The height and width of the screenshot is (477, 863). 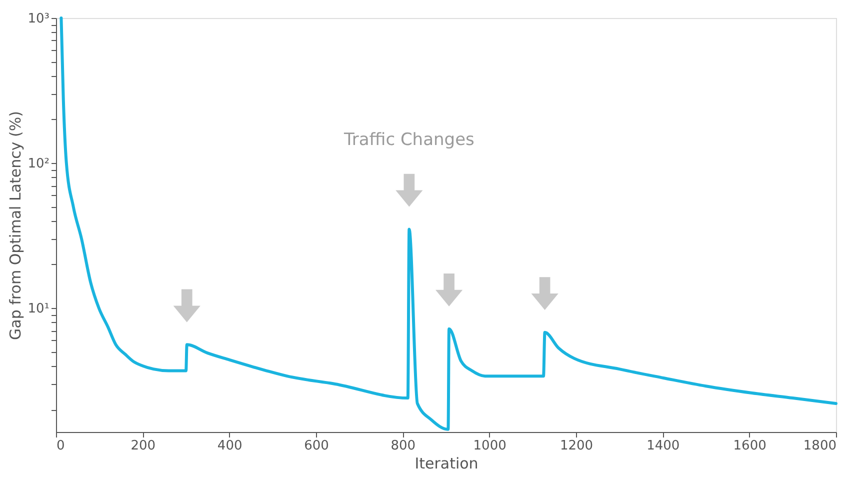 I want to click on x-tick-label: 0, so click(x=60, y=446).